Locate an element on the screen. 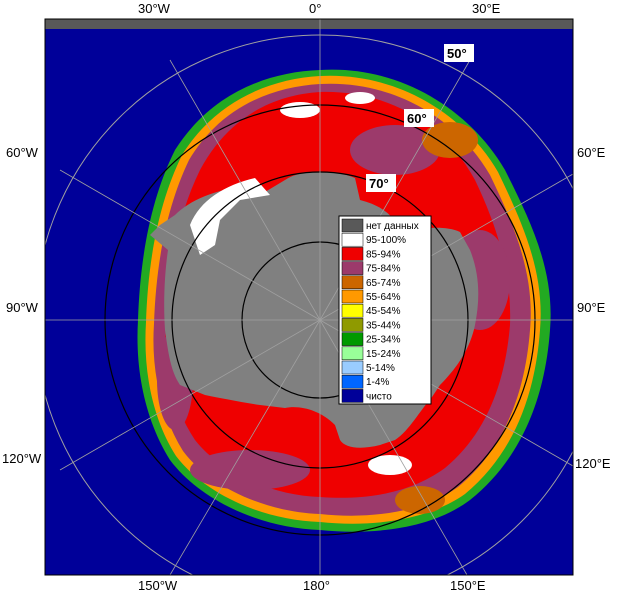 The height and width of the screenshot is (594, 617). no-data-strip is located at coordinates (309, 24).